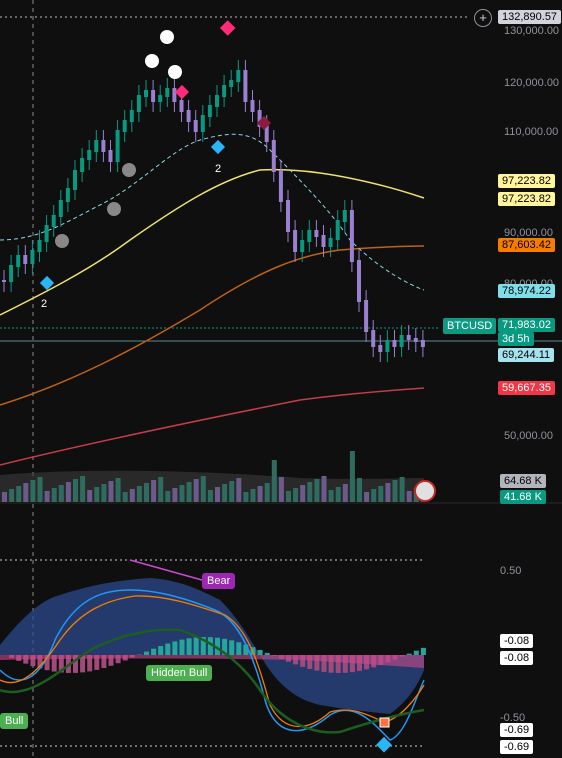 The height and width of the screenshot is (758, 562). I want to click on plus-circle-icon: +, so click(483, 17).